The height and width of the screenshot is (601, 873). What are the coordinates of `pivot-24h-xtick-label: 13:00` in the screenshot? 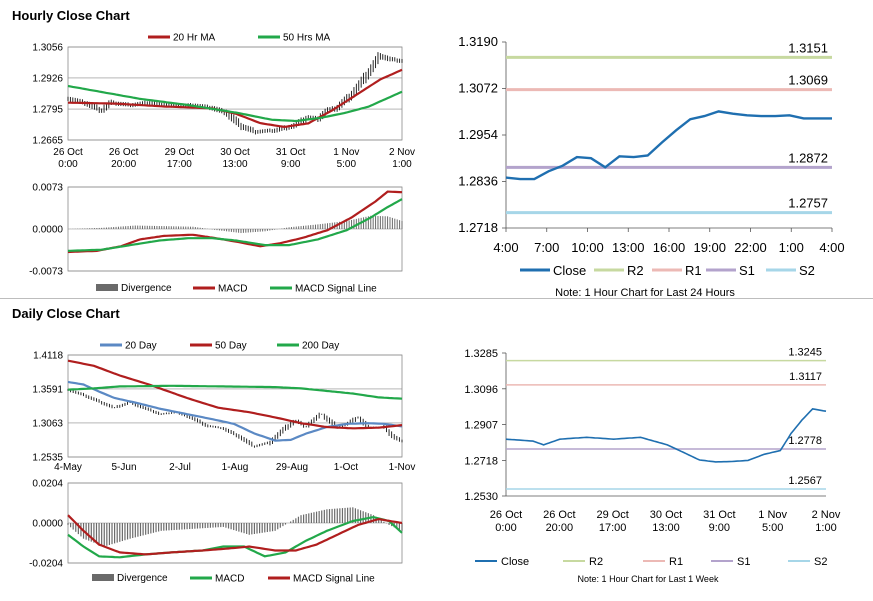 It's located at (628, 247).